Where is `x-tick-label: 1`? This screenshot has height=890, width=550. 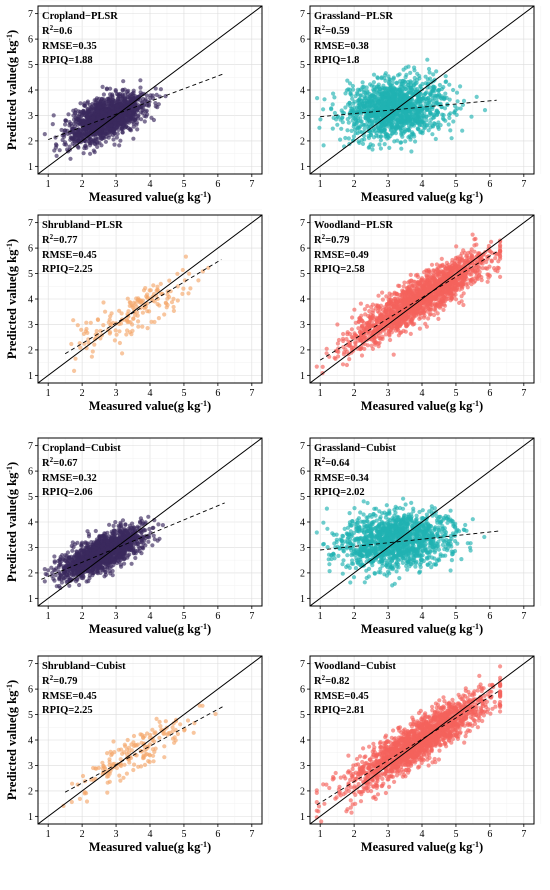
x-tick-label: 1 is located at coordinates (48, 393).